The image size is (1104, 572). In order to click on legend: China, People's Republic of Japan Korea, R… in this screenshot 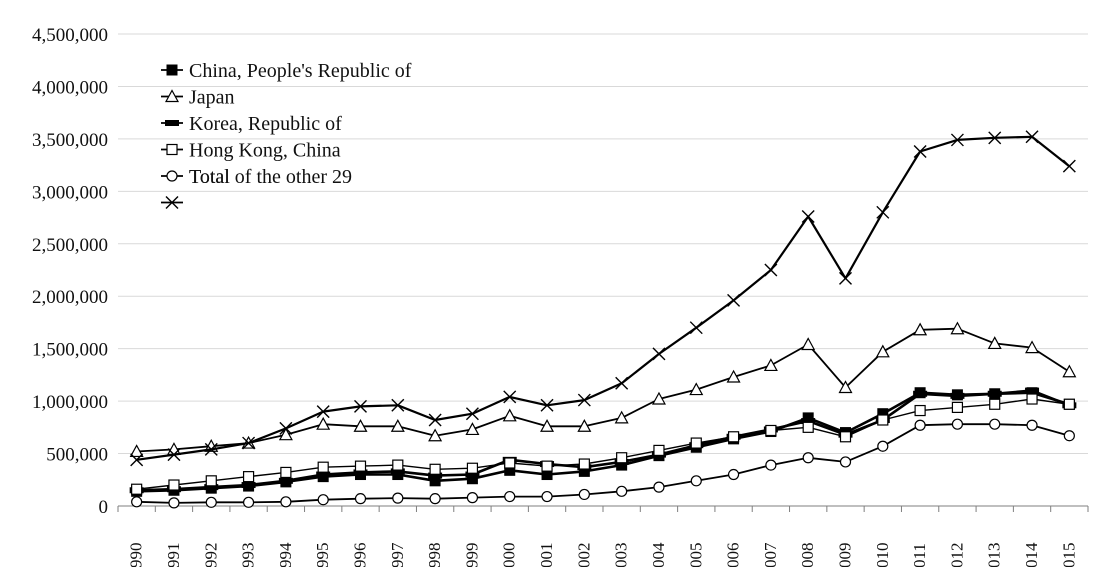, I will do `click(286, 134)`.